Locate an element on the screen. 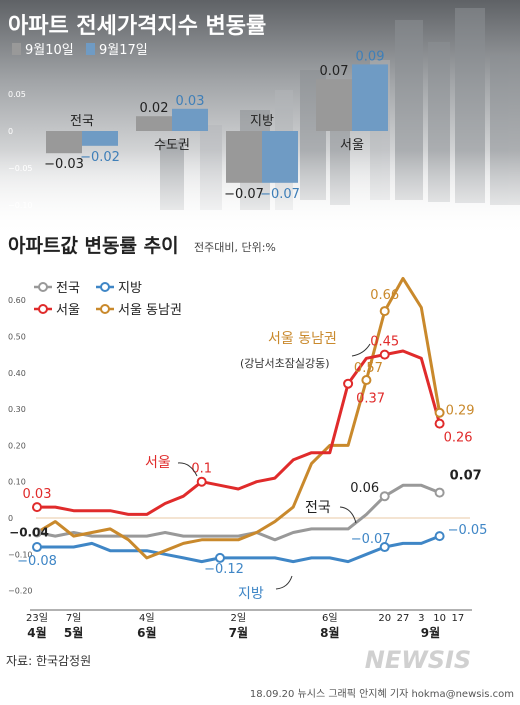 The image size is (520, 705). annotation-seoul: 서울 is located at coordinates (158, 463).